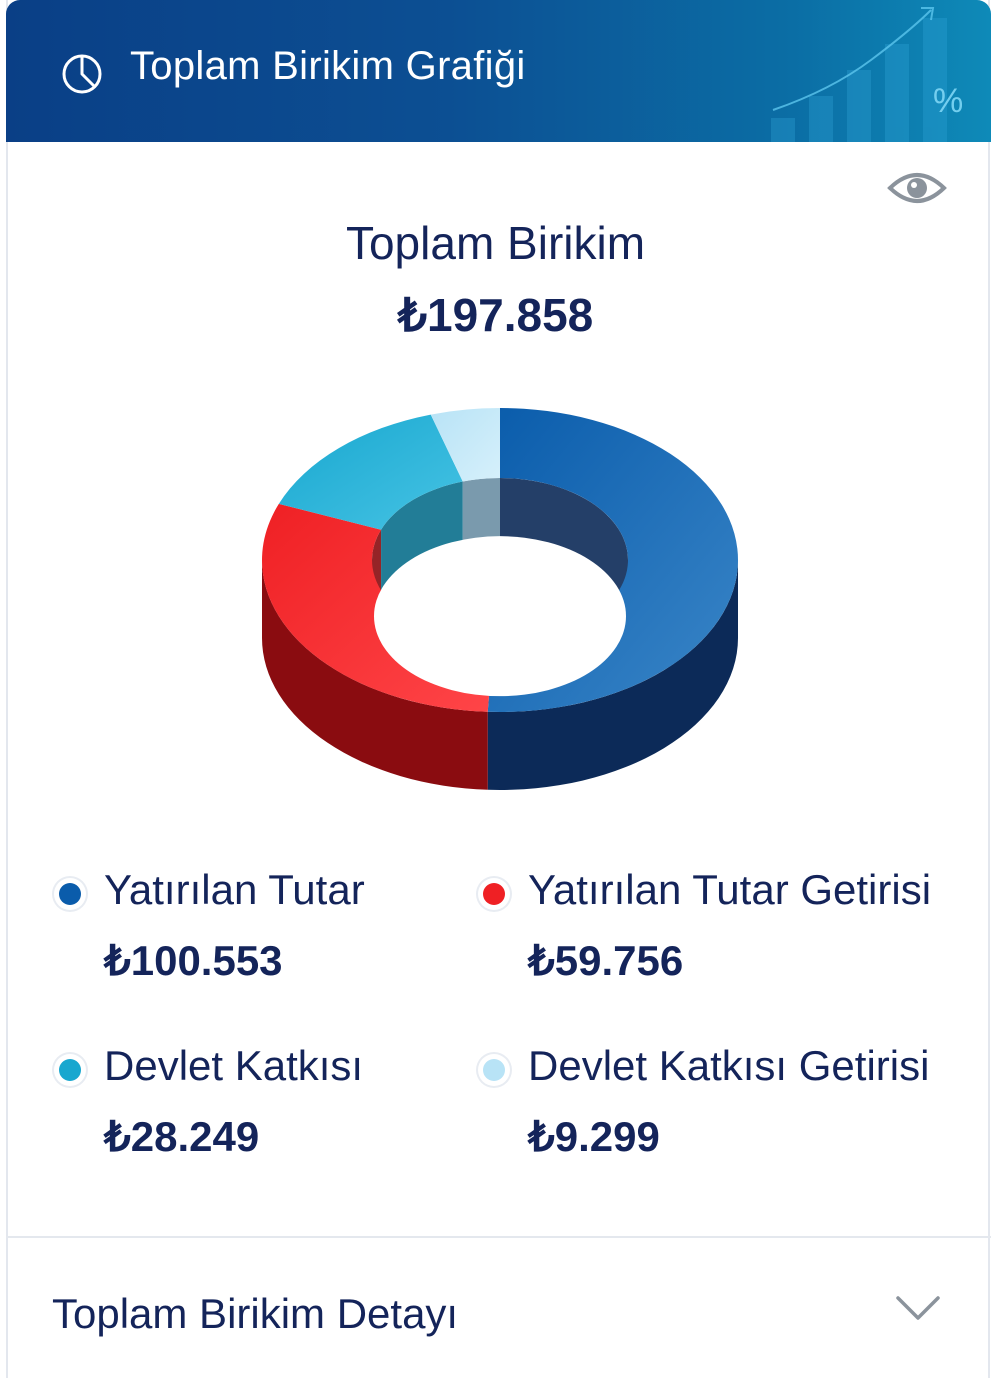  What do you see at coordinates (867, 74) in the screenshot?
I see `growth-chart-decoration: %` at bounding box center [867, 74].